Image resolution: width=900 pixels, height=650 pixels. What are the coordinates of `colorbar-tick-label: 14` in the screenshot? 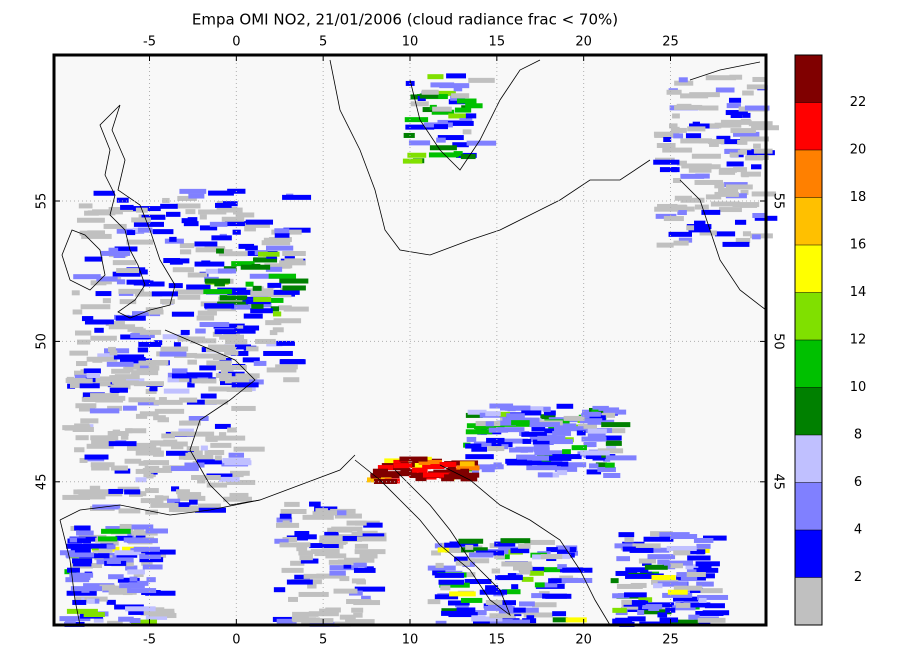 It's located at (858, 292).